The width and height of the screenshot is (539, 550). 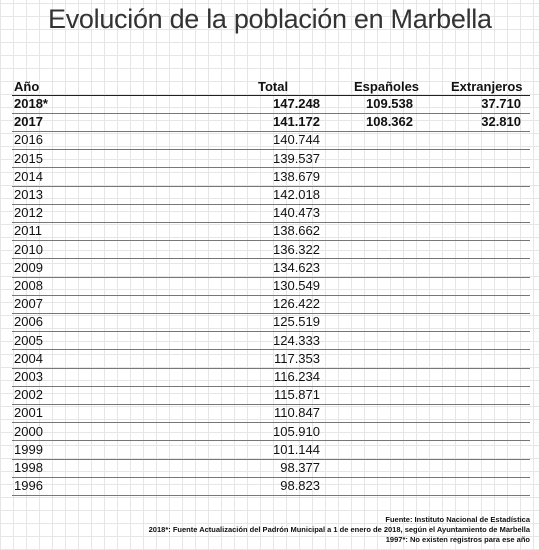 What do you see at coordinates (28, 158) in the screenshot?
I see `year-cell: 2015` at bounding box center [28, 158].